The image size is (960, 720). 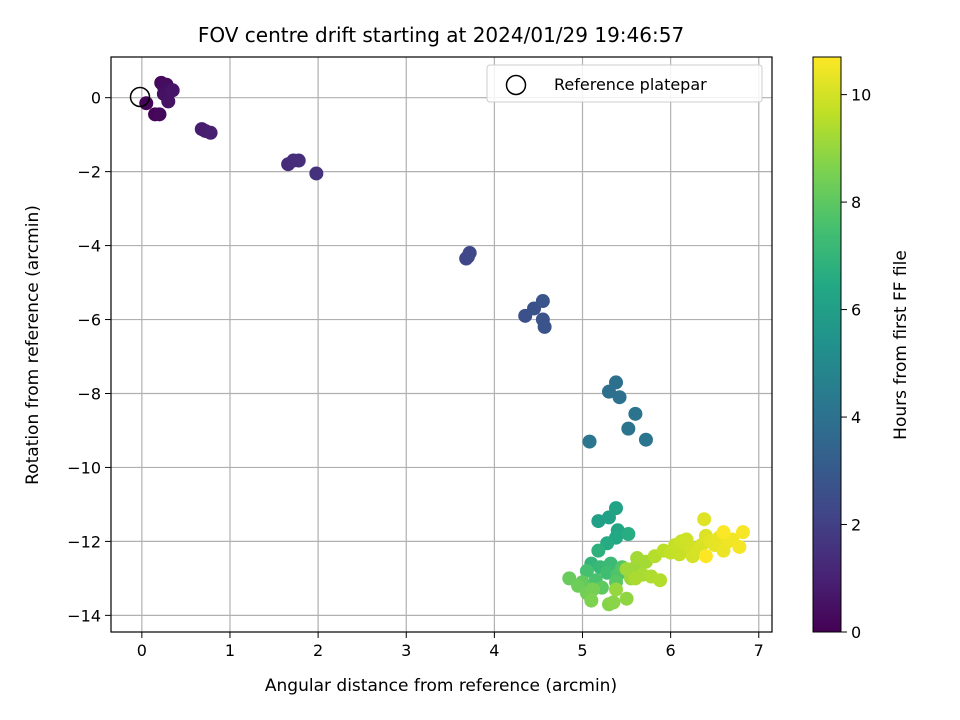 What do you see at coordinates (33, 345) in the screenshot?
I see `y-axis-label: Rotation from reference (arcmin)` at bounding box center [33, 345].